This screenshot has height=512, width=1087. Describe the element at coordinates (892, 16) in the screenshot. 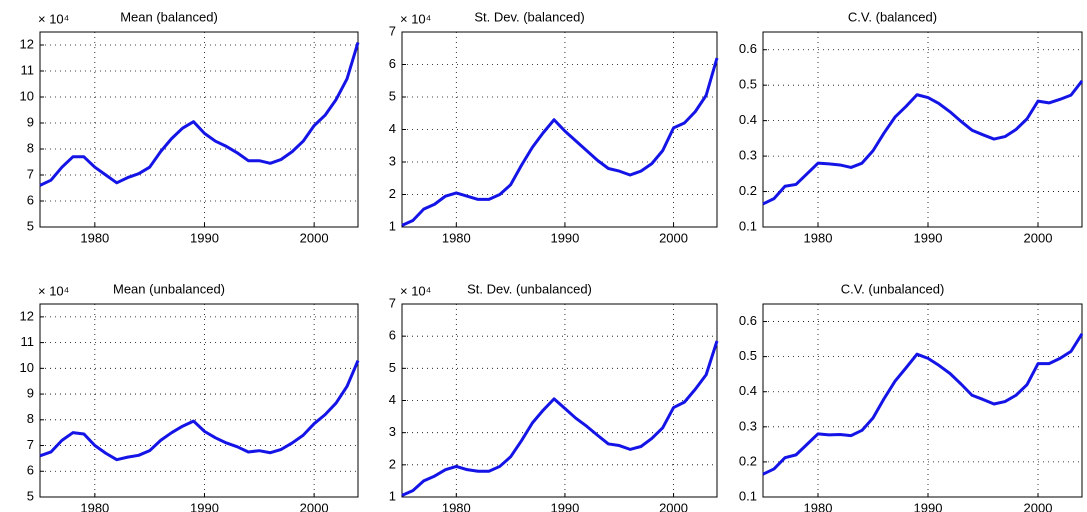

I see `panel-title: C.V. (balanced)` at that location.